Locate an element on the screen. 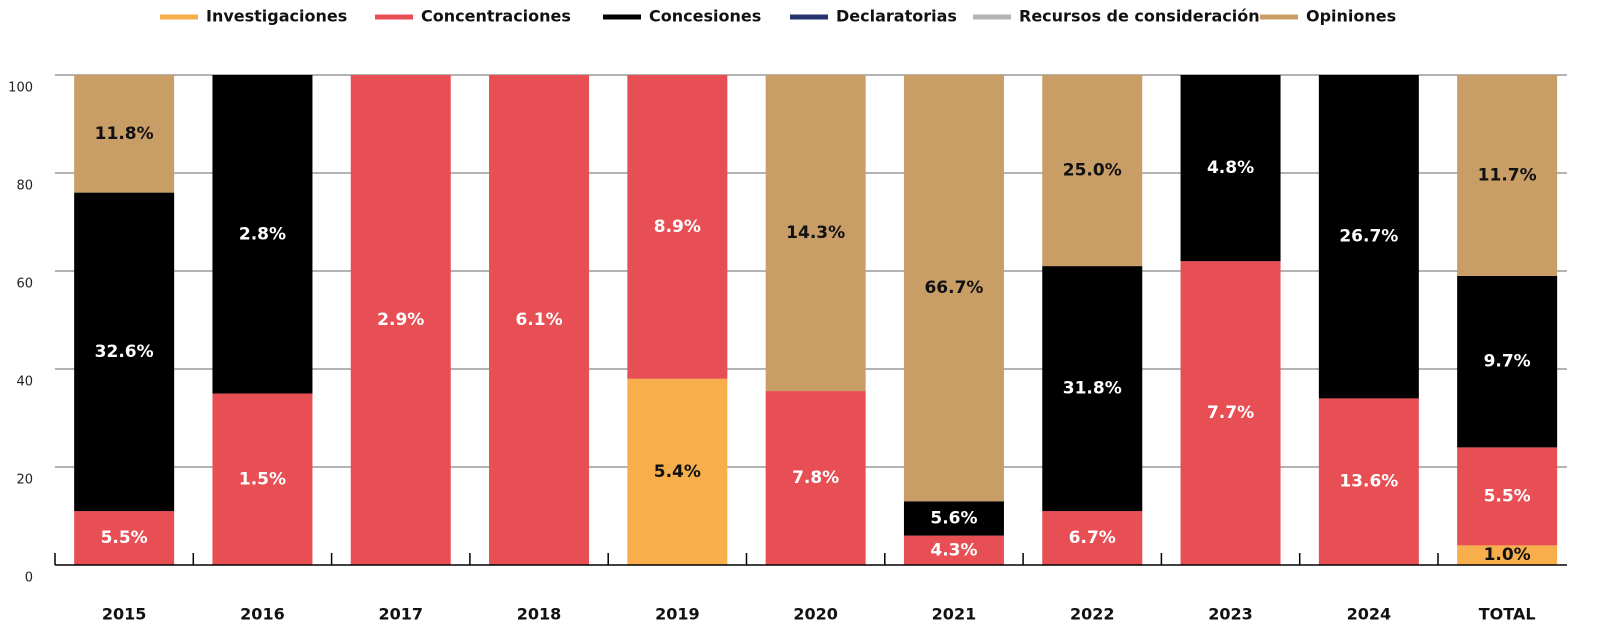 The width and height of the screenshot is (1617, 643). y-tick-label: 80 is located at coordinates (24, 186).